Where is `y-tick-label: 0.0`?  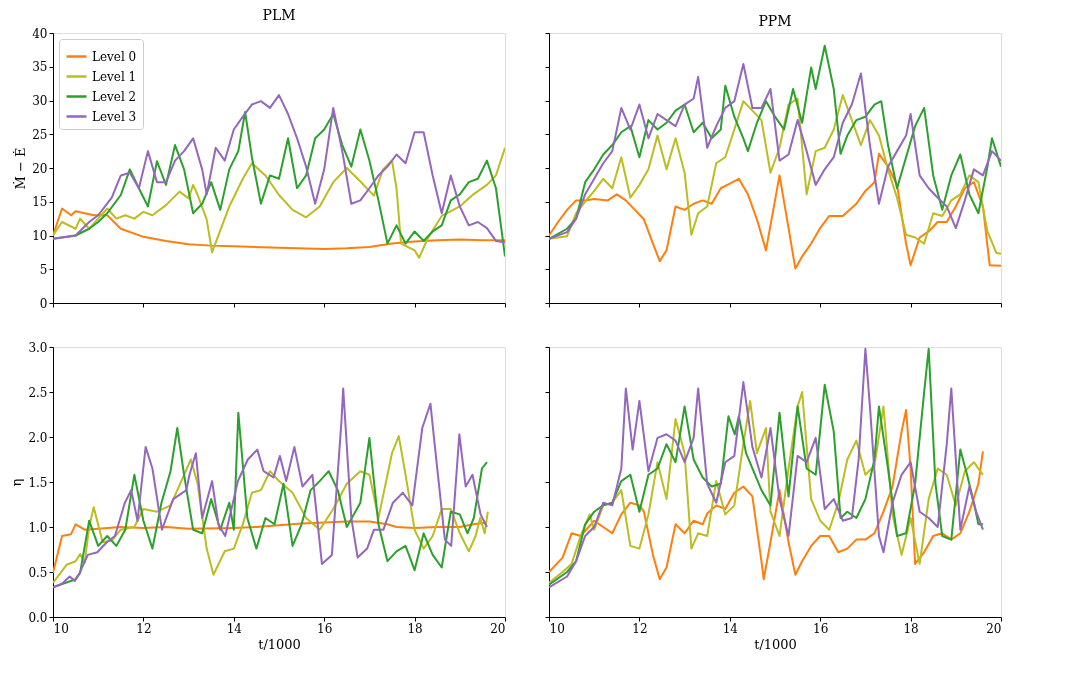 y-tick-label: 0.0 is located at coordinates (38, 617).